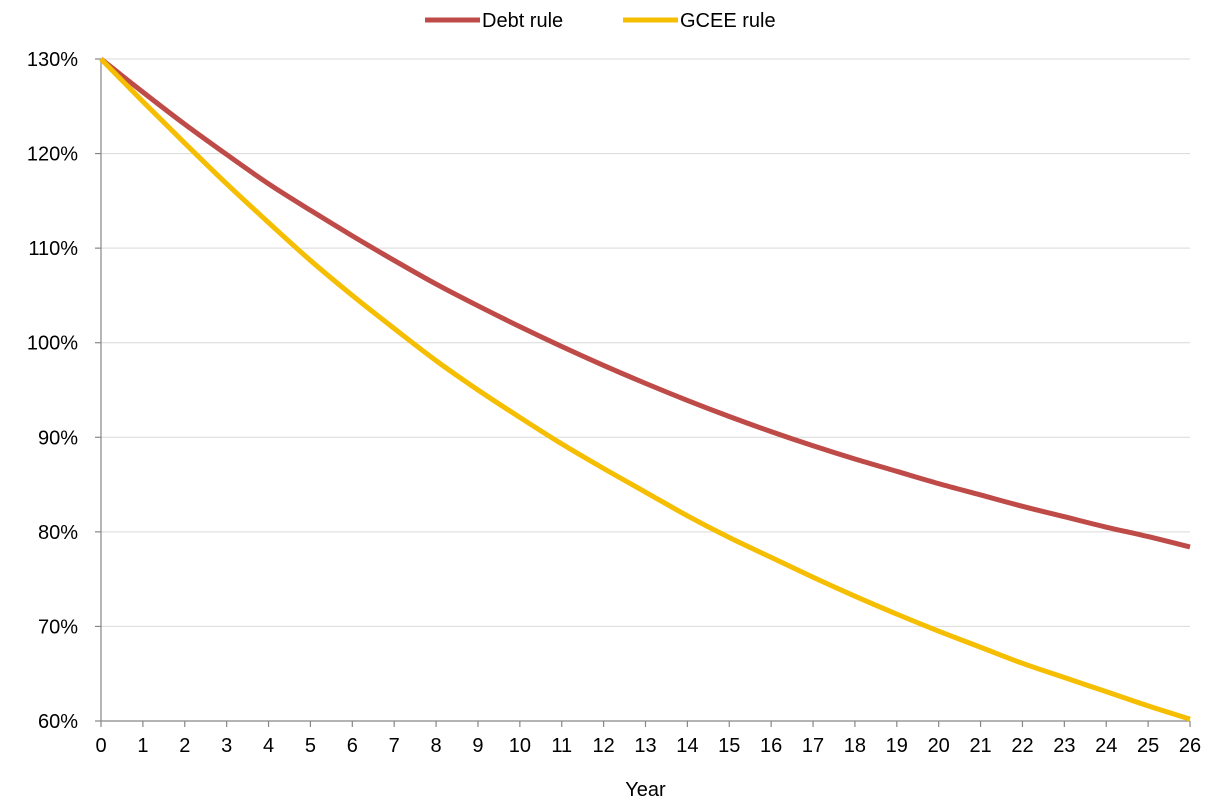 This screenshot has height=803, width=1206. I want to click on x-tick-label: 1, so click(142, 746).